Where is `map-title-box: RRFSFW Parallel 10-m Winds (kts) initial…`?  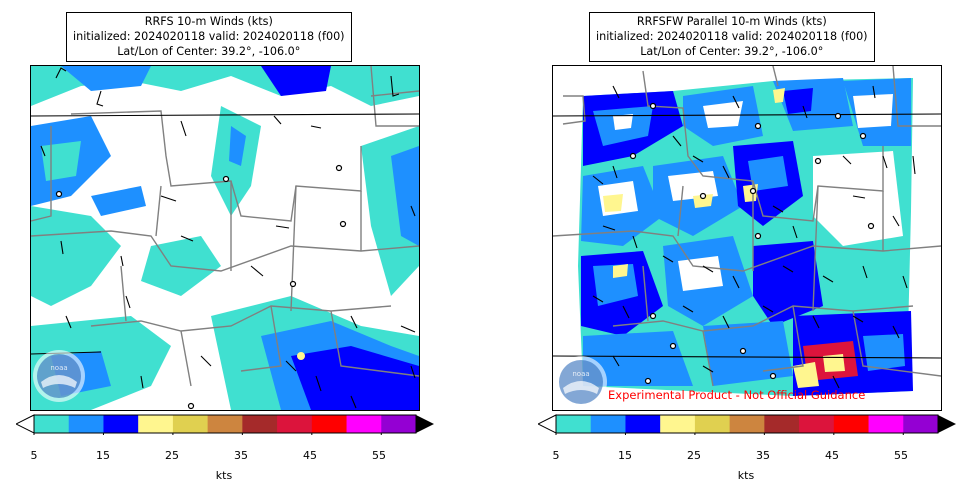
map-title-box: RRFSFW Parallel 10-m Winds (kts) initial… is located at coordinates (732, 37).